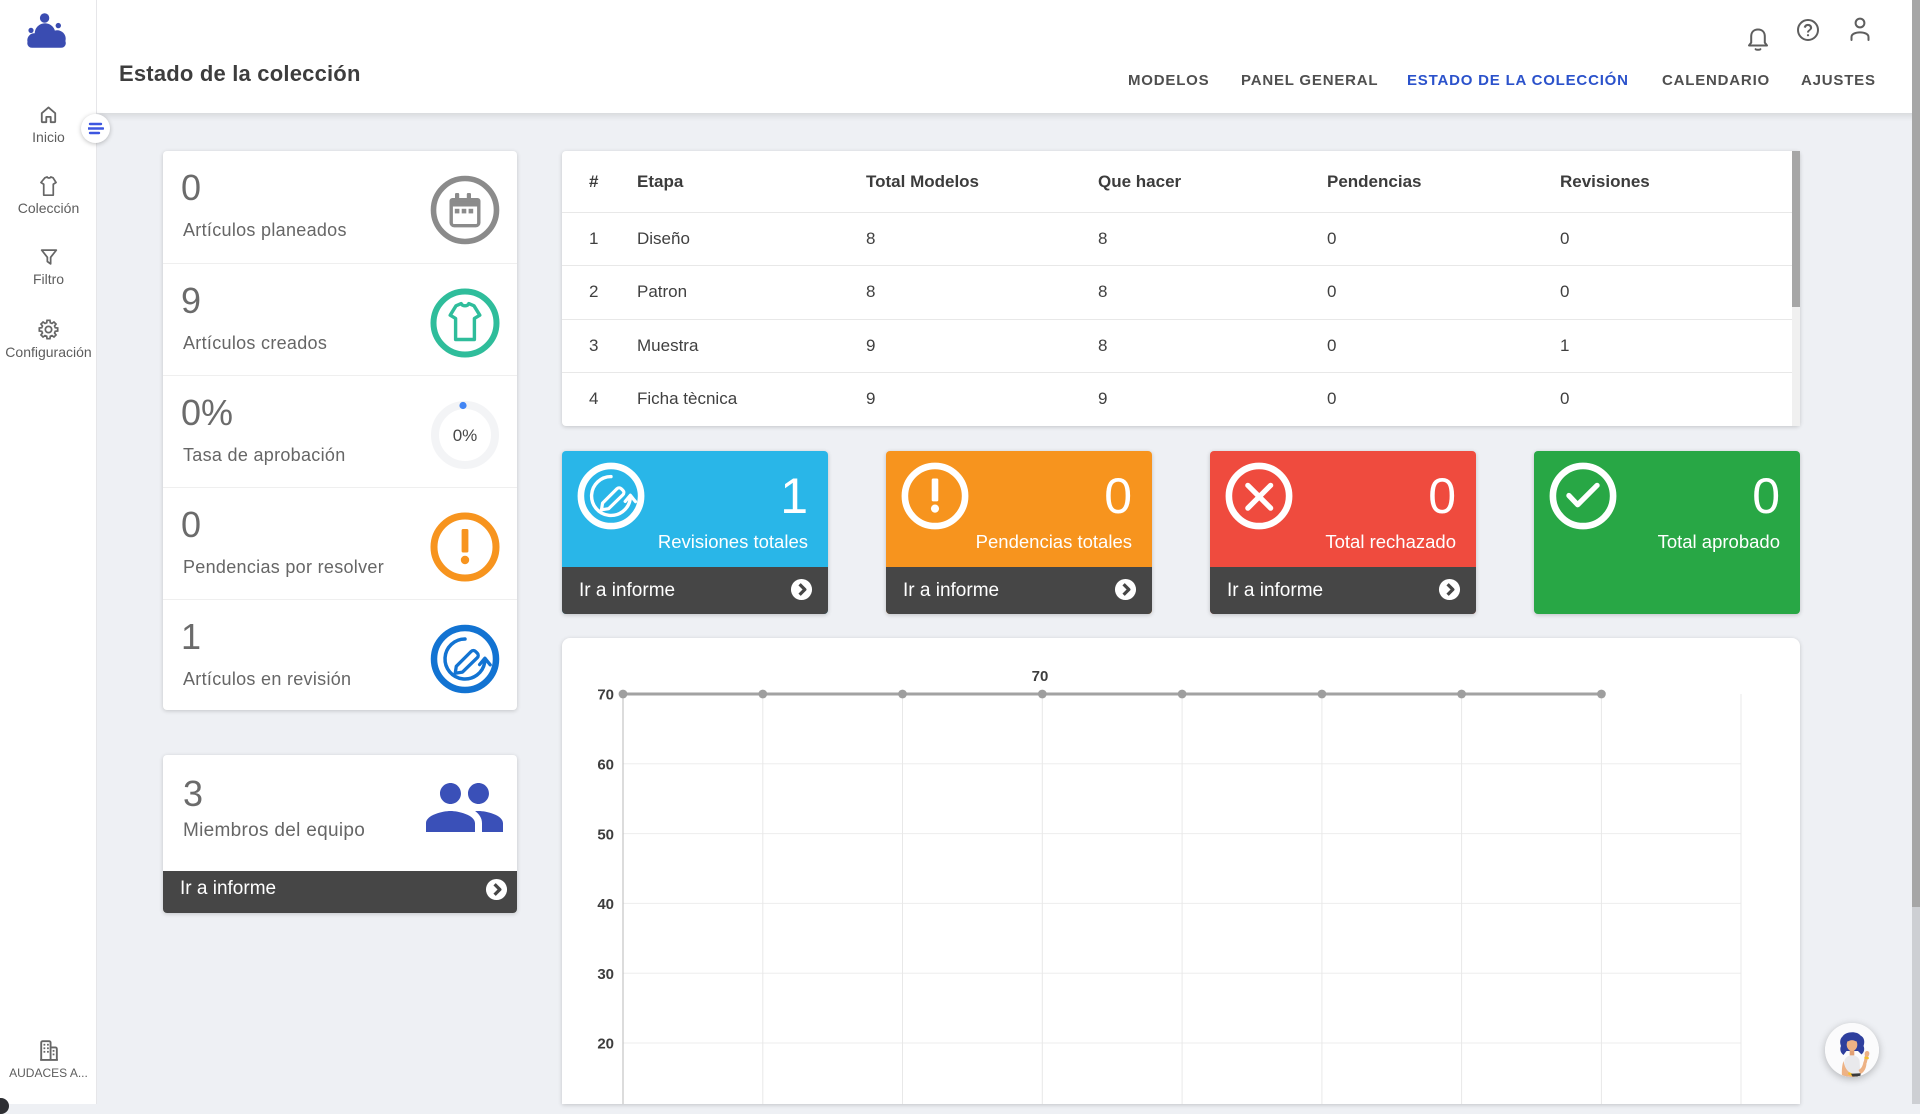 The height and width of the screenshot is (1114, 1920). What do you see at coordinates (605, 904) in the screenshot?
I see `svg-text: 40` at bounding box center [605, 904].